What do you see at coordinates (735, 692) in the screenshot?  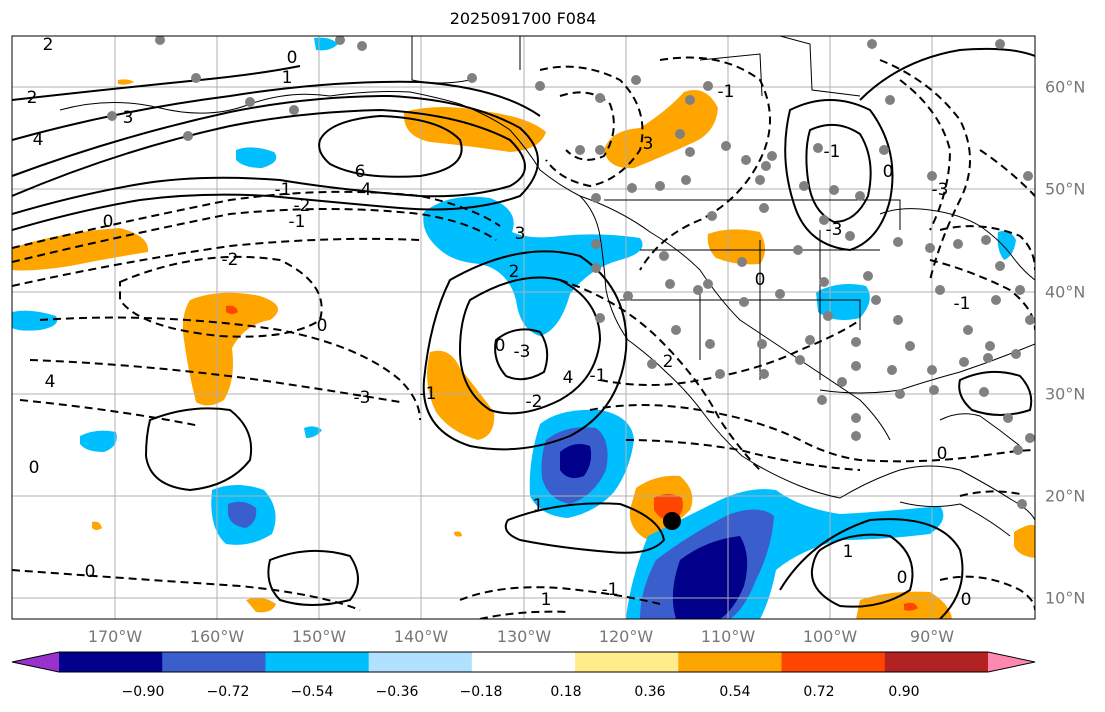 I see `colorbar-tick-label: 0.54` at bounding box center [735, 692].